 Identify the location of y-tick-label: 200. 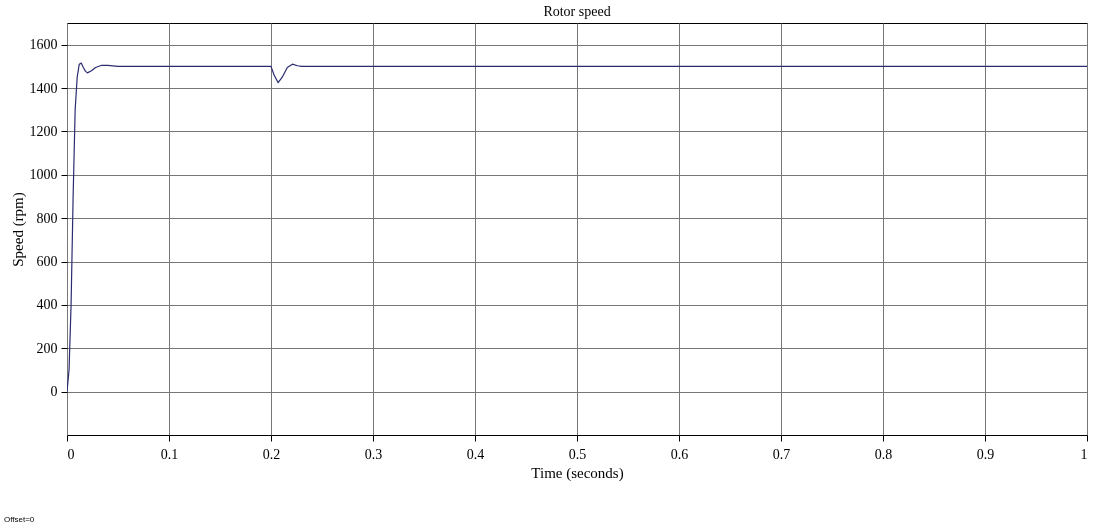
(47, 348).